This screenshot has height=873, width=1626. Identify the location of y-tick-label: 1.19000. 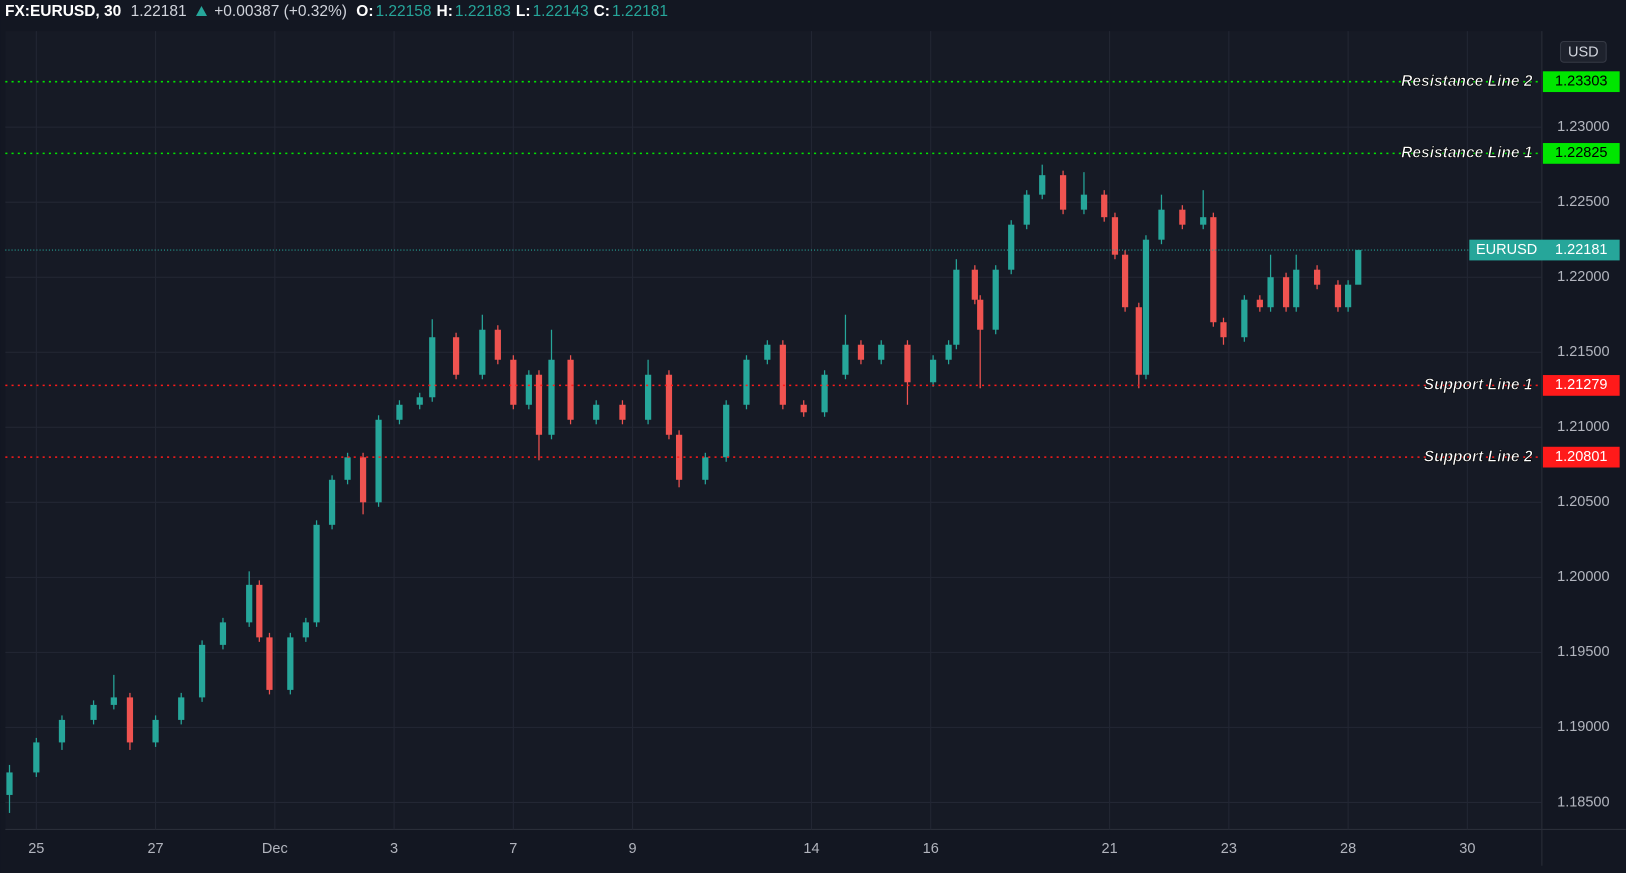
(1583, 727).